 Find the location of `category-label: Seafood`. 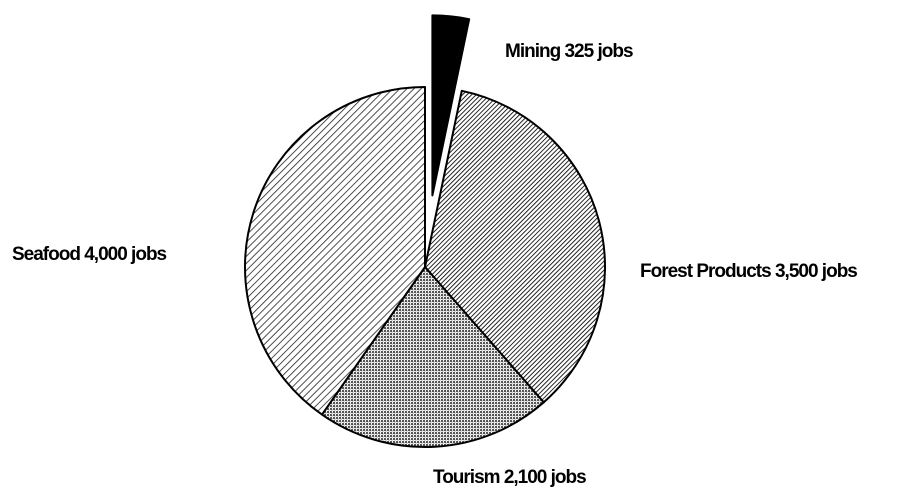

category-label: Seafood is located at coordinates (46, 254).